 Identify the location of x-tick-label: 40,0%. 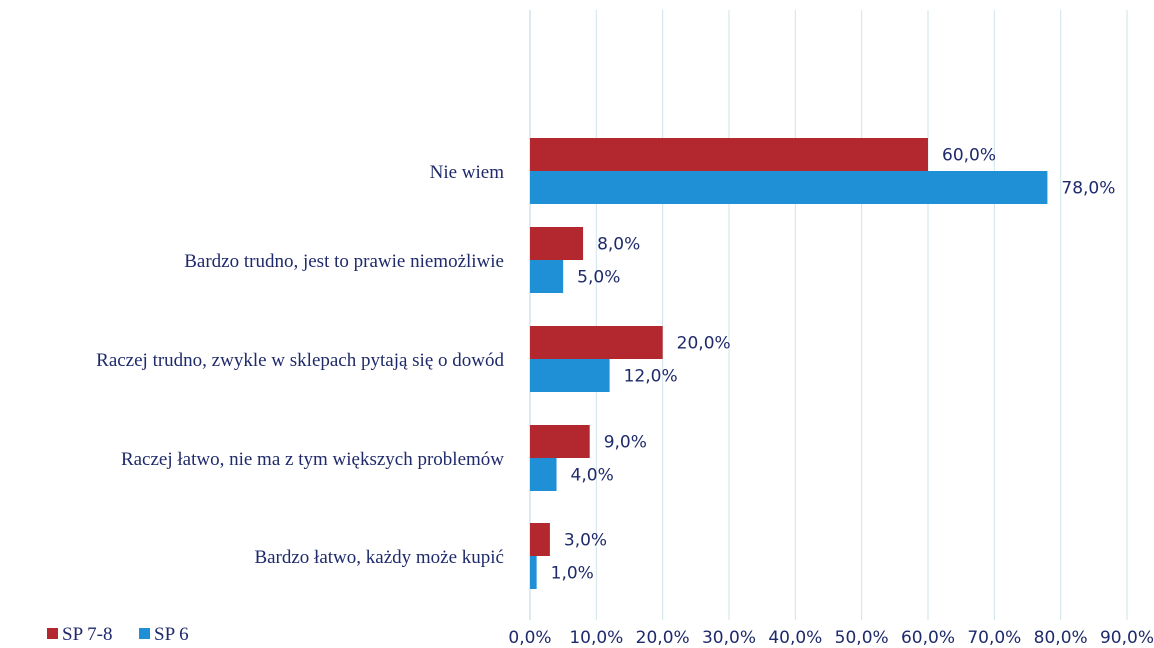
(795, 638).